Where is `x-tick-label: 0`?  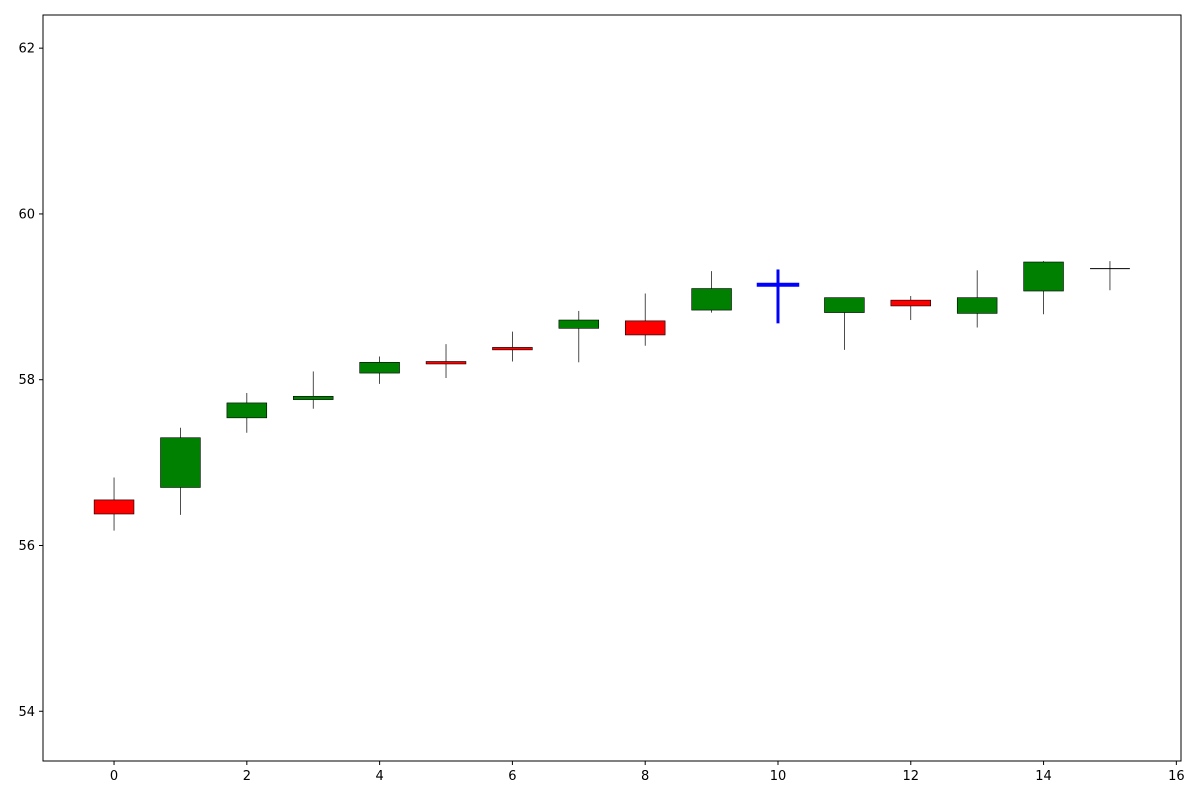
x-tick-label: 0 is located at coordinates (114, 776).